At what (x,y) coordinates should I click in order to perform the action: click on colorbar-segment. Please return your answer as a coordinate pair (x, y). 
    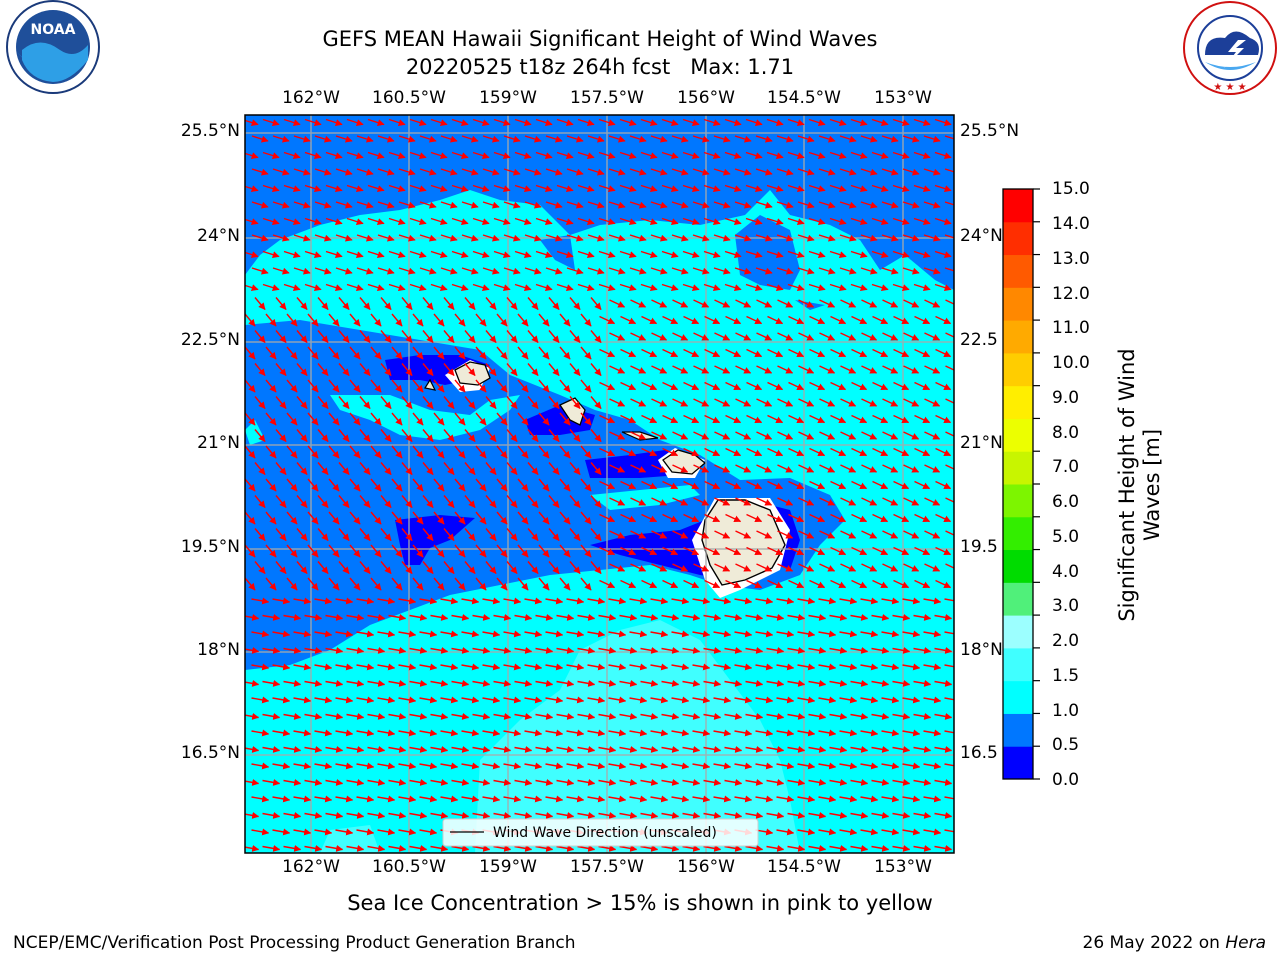
    Looking at the image, I should click on (1018, 501).